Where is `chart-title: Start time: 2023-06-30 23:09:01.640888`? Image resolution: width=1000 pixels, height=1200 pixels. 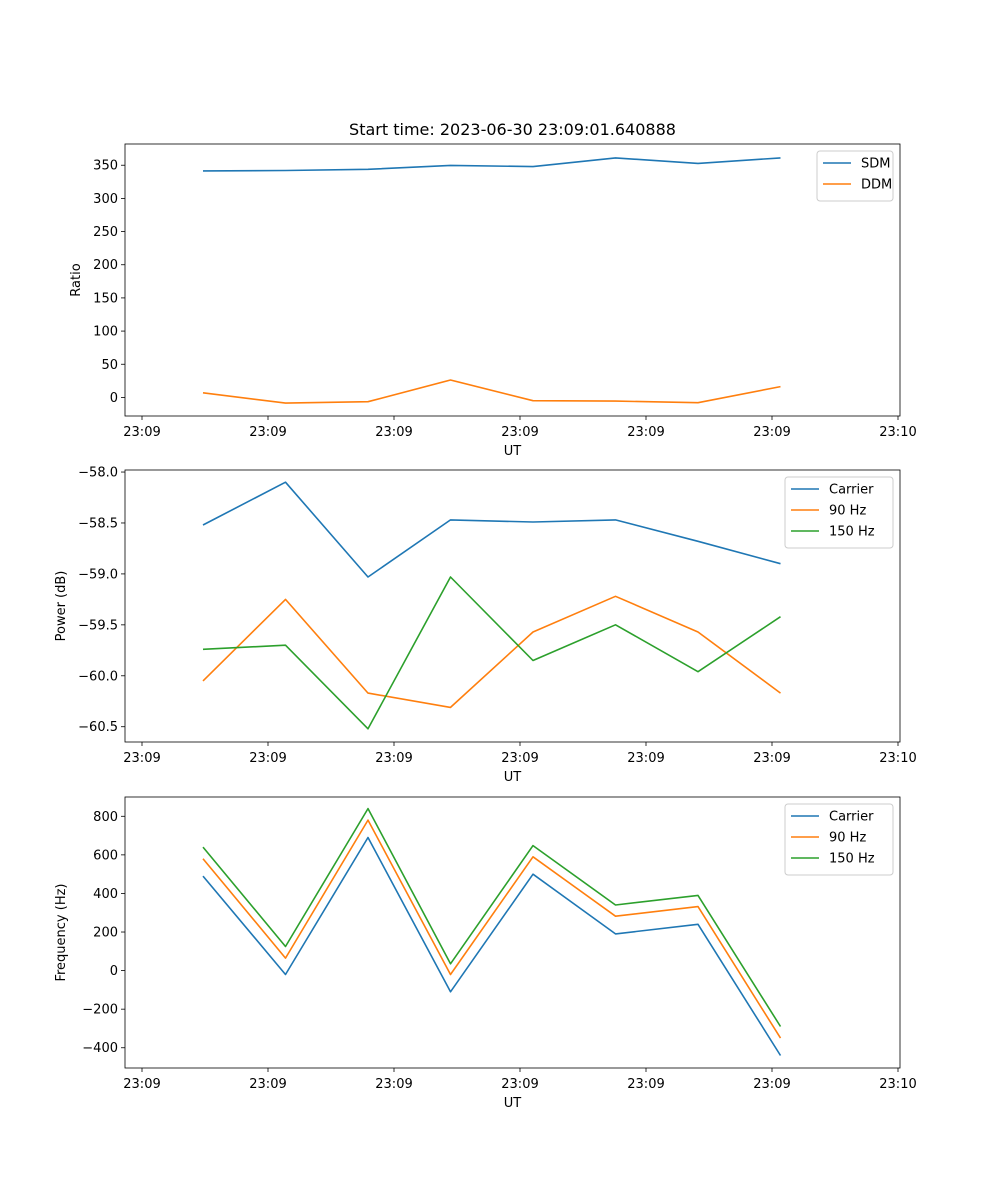 chart-title: Start time: 2023-06-30 23:09:01.640888 is located at coordinates (512, 129).